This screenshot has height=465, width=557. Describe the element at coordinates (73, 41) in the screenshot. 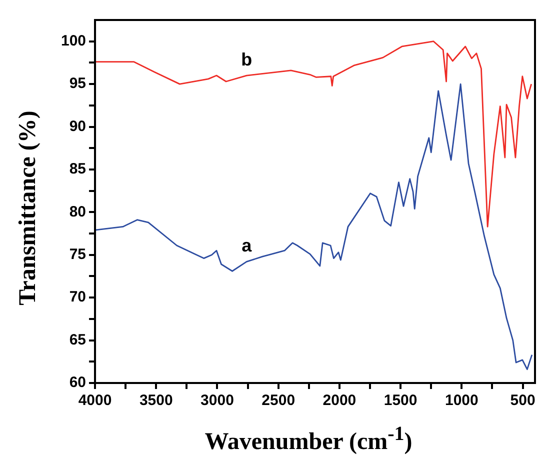

I see `y-tick-label: 100` at that location.